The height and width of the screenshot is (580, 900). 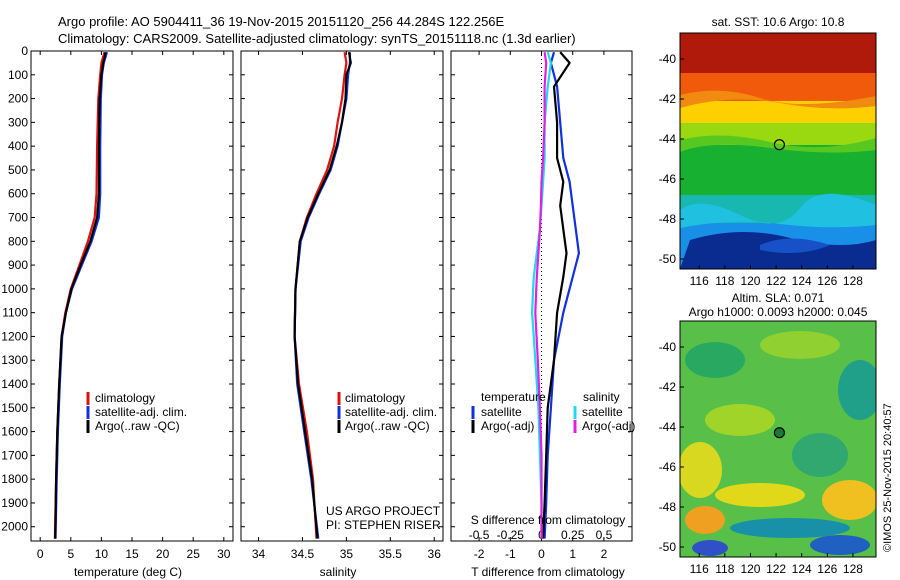 I want to click on curve-difference-t-satellite, so click(x=561, y=295).